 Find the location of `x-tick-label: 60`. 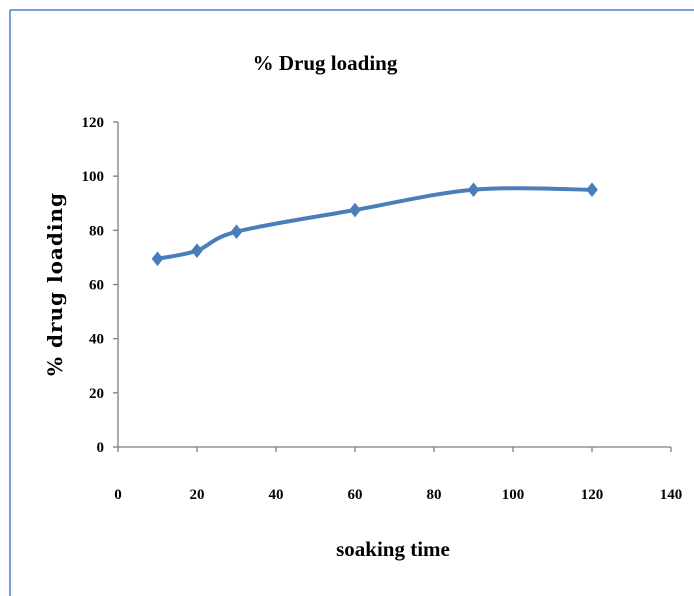

x-tick-label: 60 is located at coordinates (355, 495).